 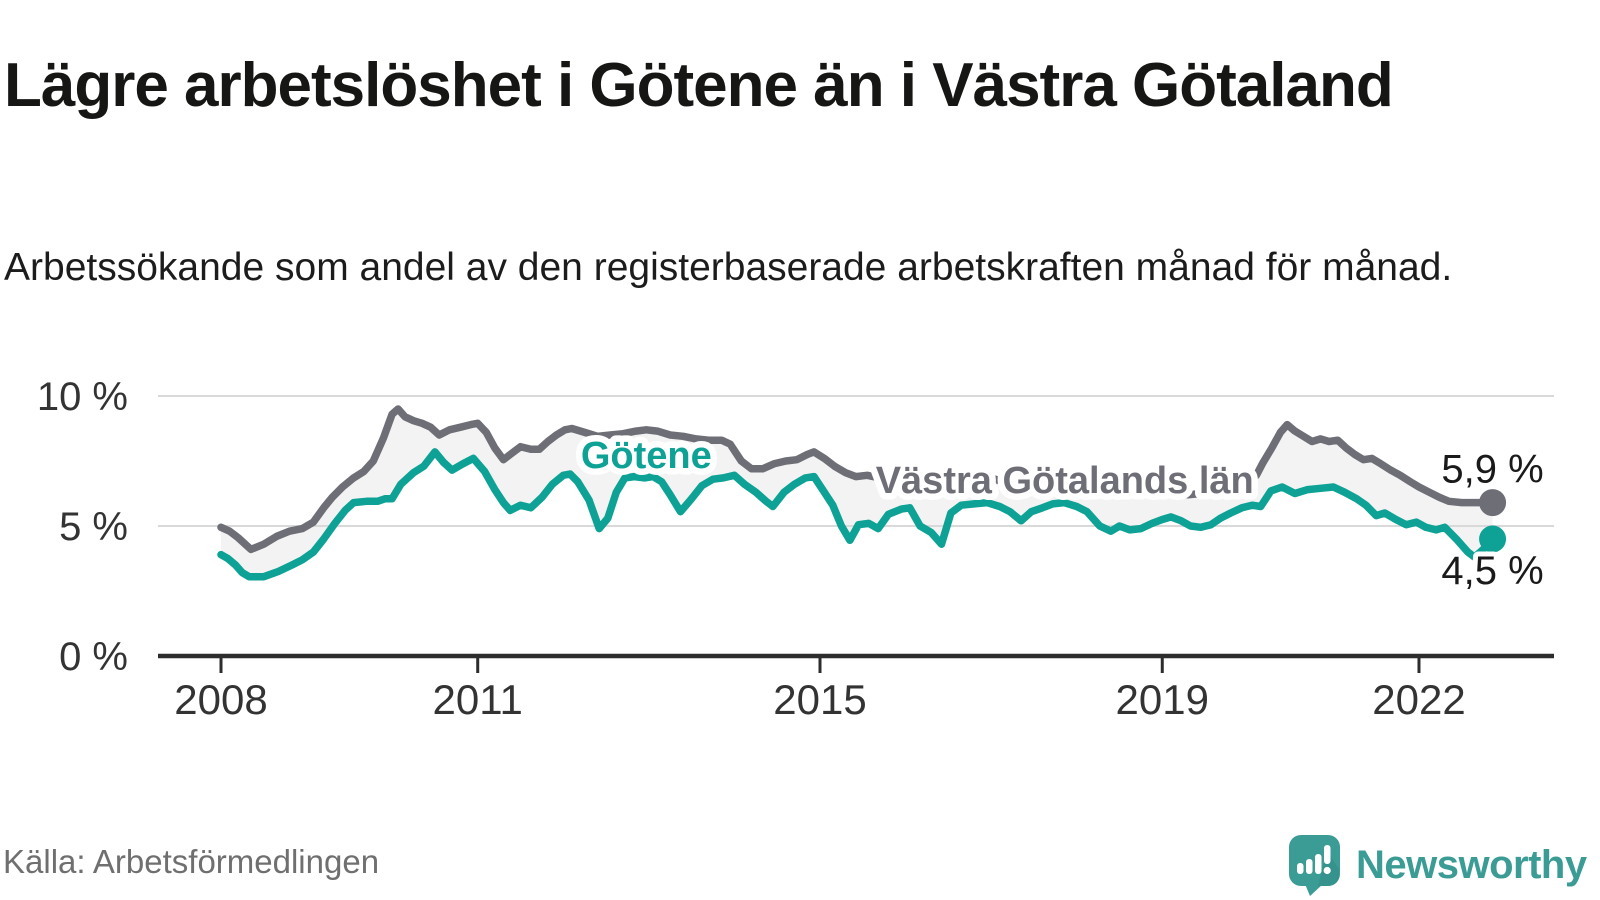 What do you see at coordinates (1493, 503) in the screenshot?
I see `end-dot-vastra-gotalands-lan` at bounding box center [1493, 503].